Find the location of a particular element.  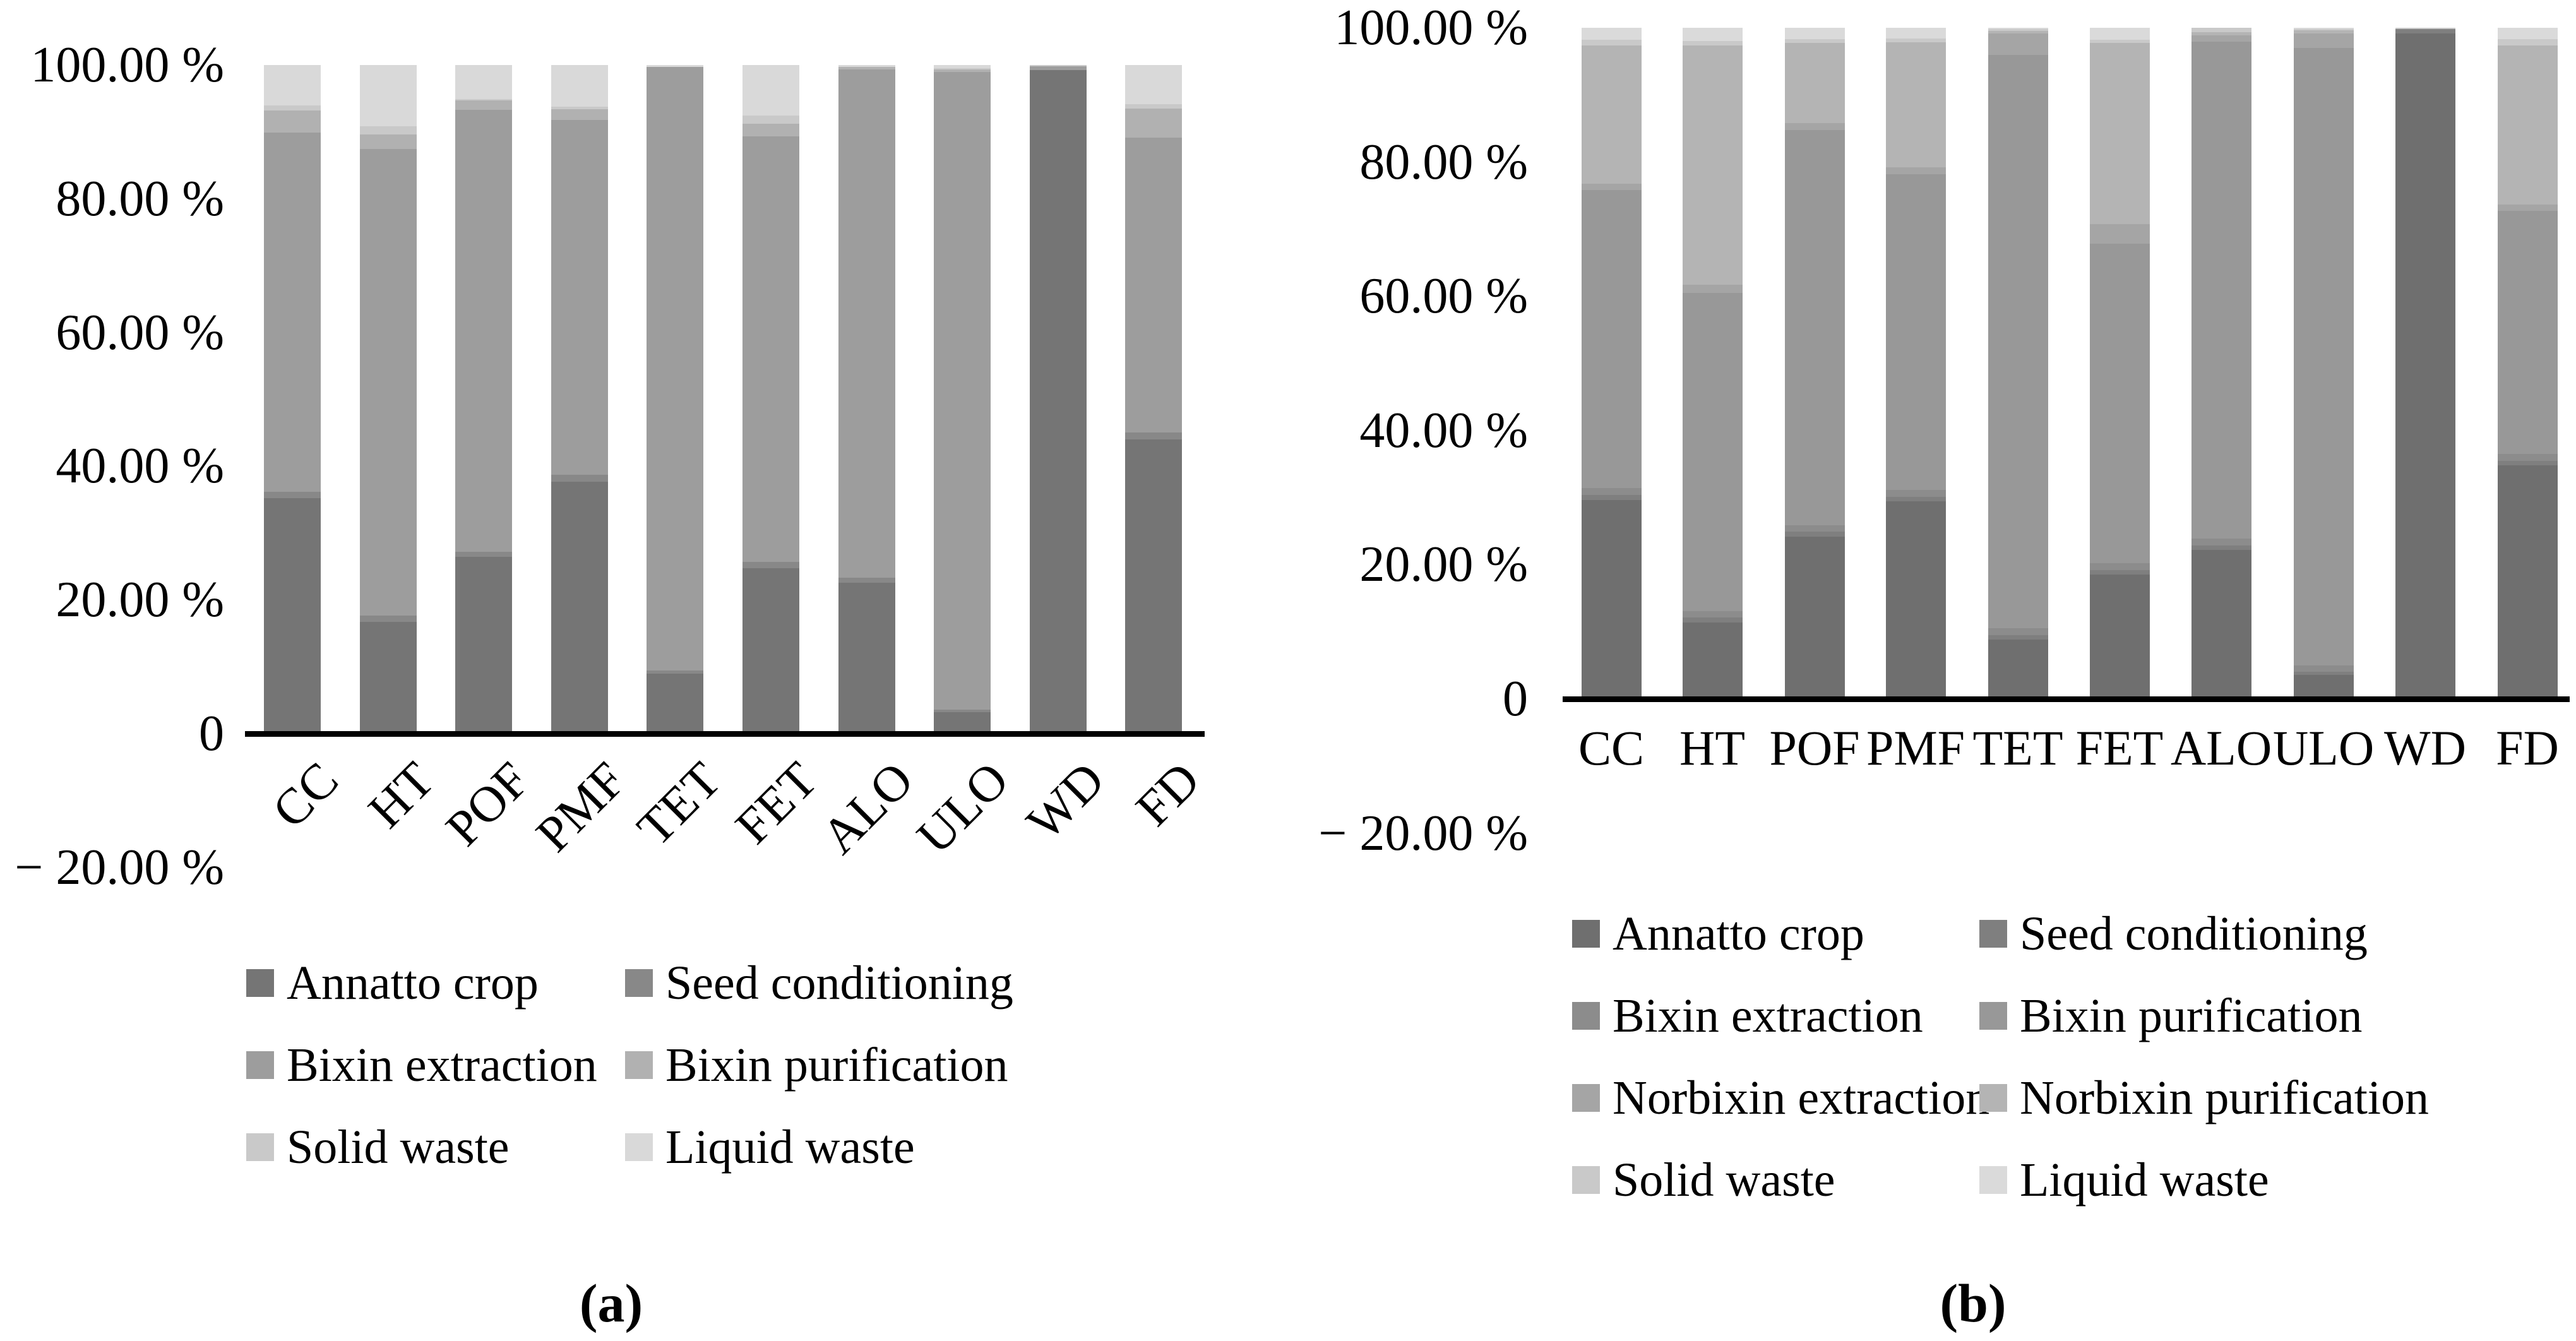

bar-segment-ht-norbixin-purification is located at coordinates (1712, 165).